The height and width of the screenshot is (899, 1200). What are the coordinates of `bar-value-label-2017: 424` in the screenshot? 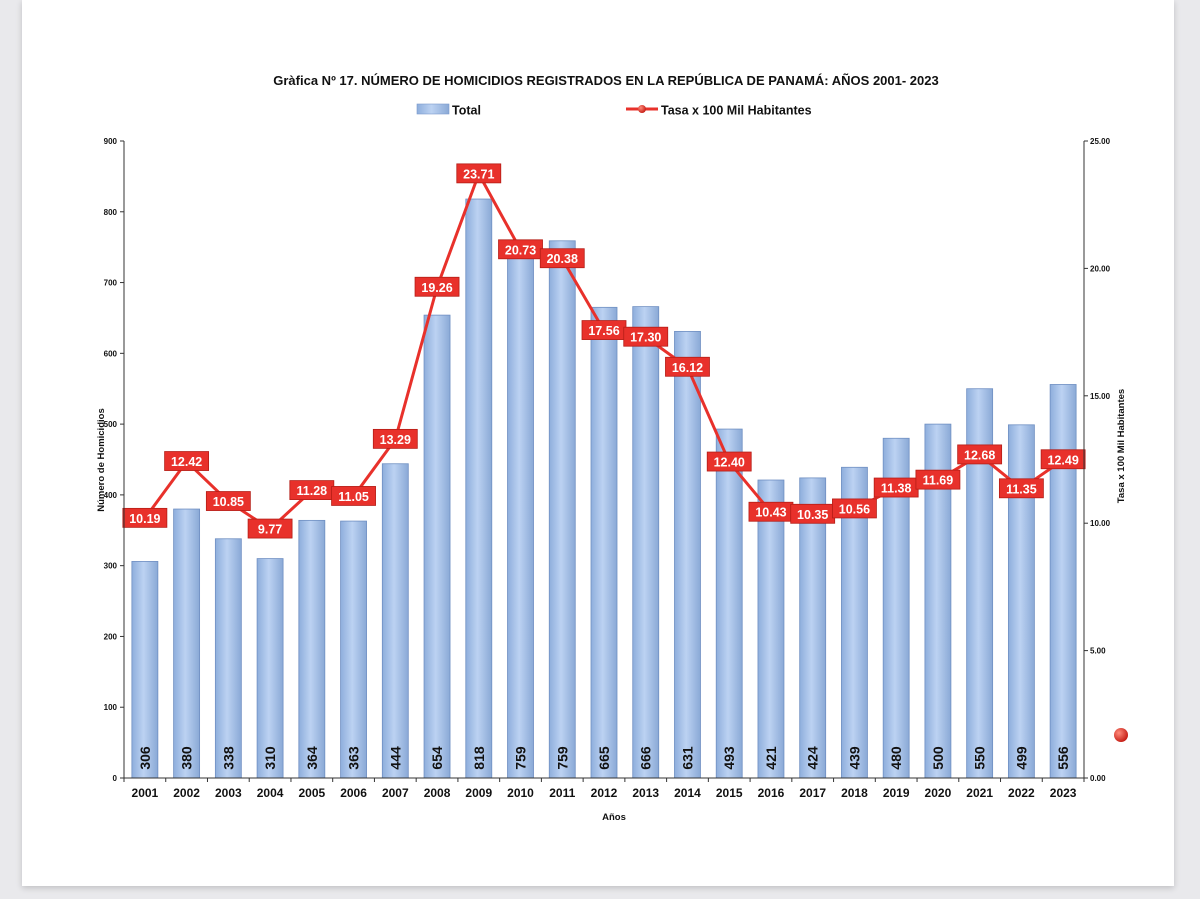 It's located at (813, 758).